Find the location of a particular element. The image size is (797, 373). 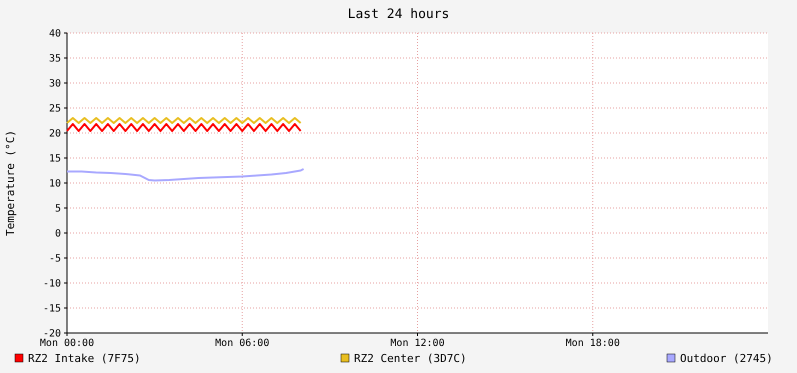

y-tick-label: 10 is located at coordinates (54, 184).